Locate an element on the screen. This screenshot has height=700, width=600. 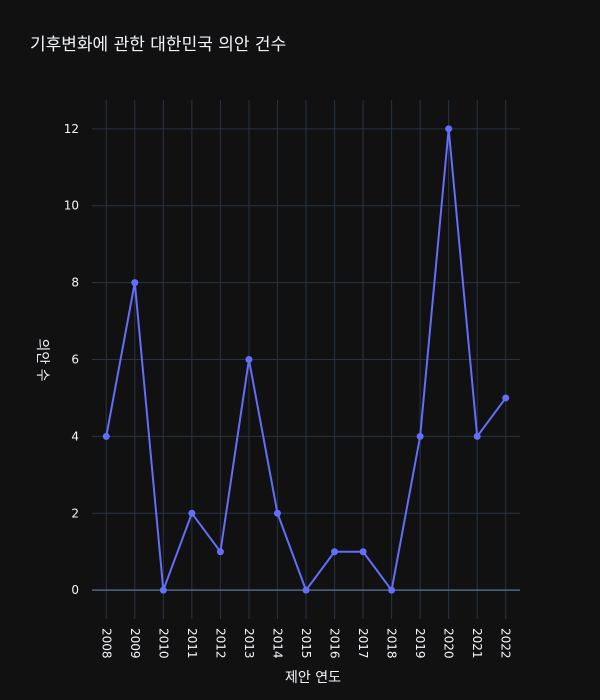
y-tick-label: 8 is located at coordinates (75, 283).